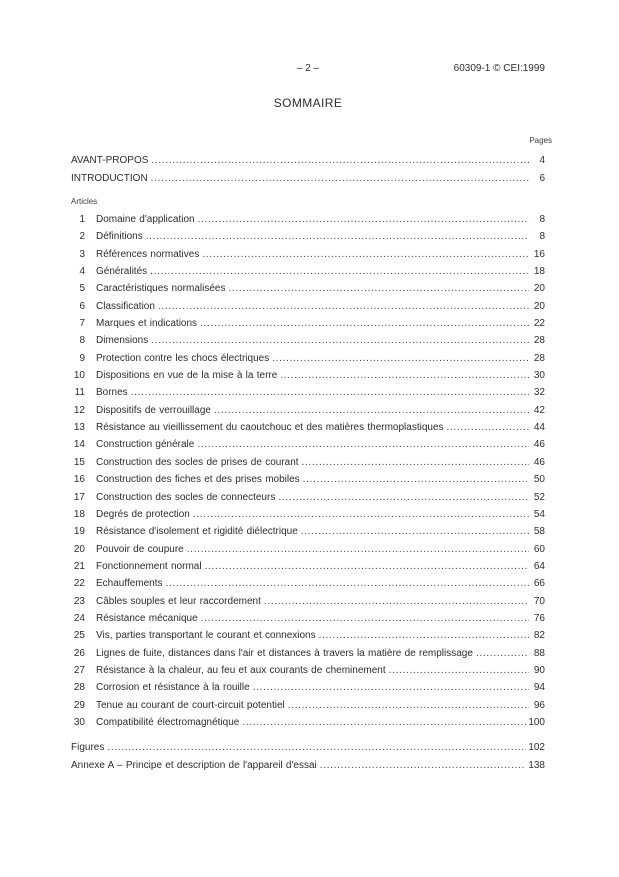  Describe the element at coordinates (168, 722) in the screenshot. I see `article-title: Compatibilité électromagnétique` at that location.